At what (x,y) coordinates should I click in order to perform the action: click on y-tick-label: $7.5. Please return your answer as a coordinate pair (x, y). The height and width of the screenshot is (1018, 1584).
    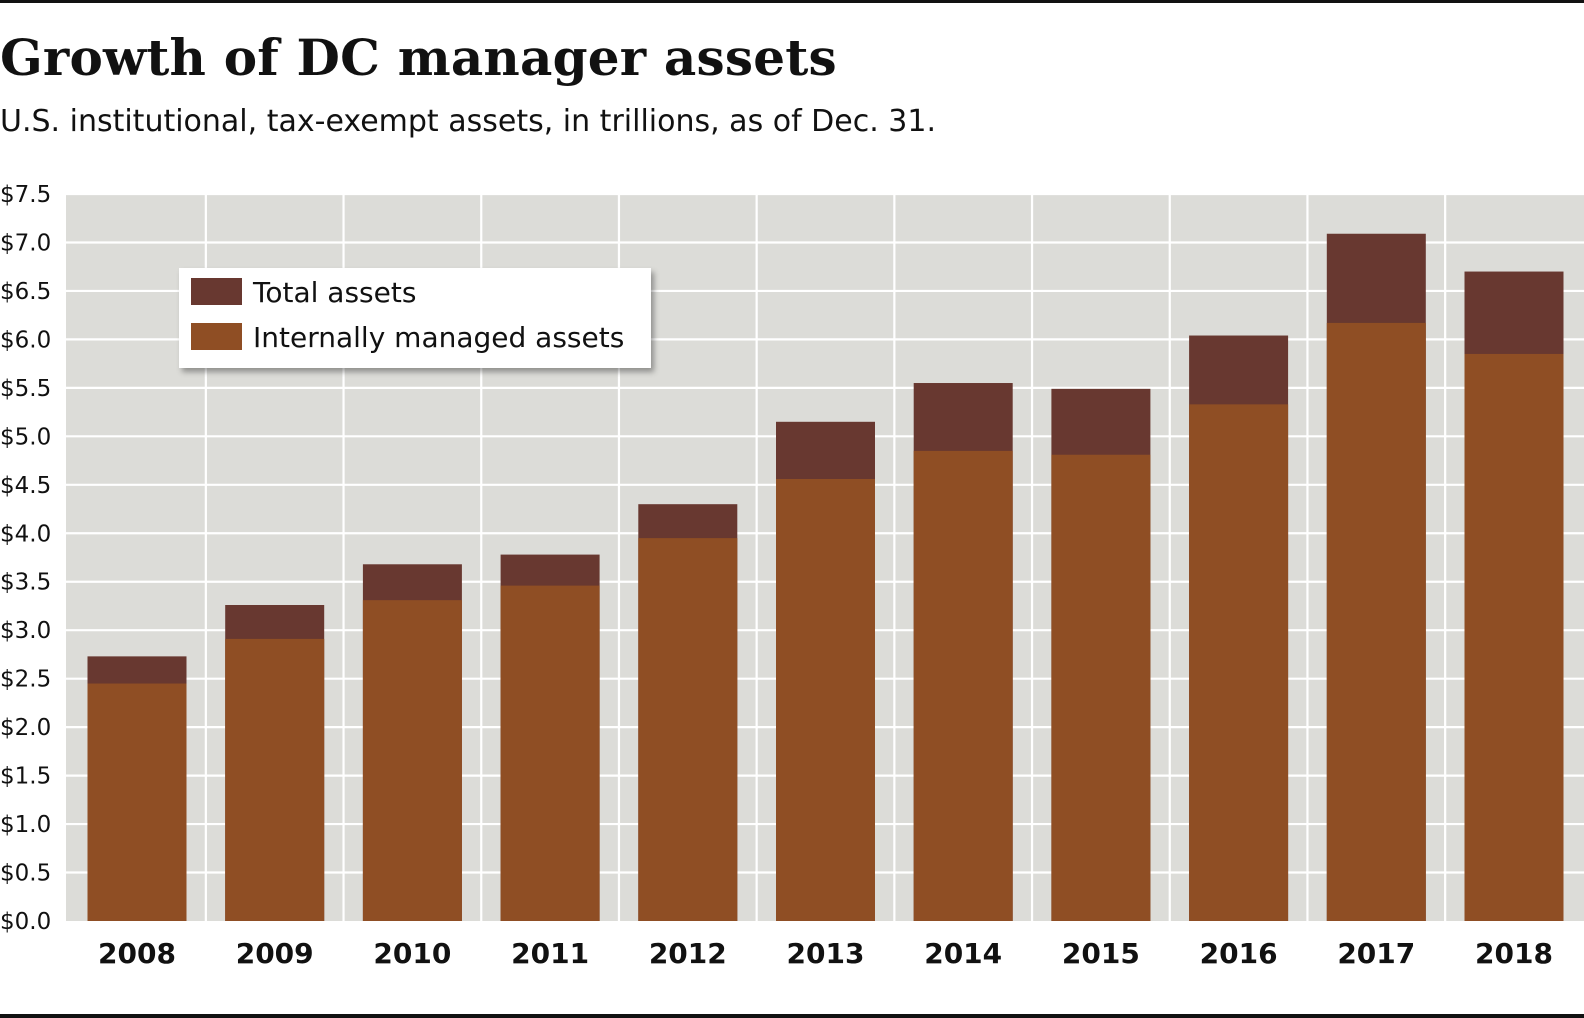
    Looking at the image, I should click on (25, 195).